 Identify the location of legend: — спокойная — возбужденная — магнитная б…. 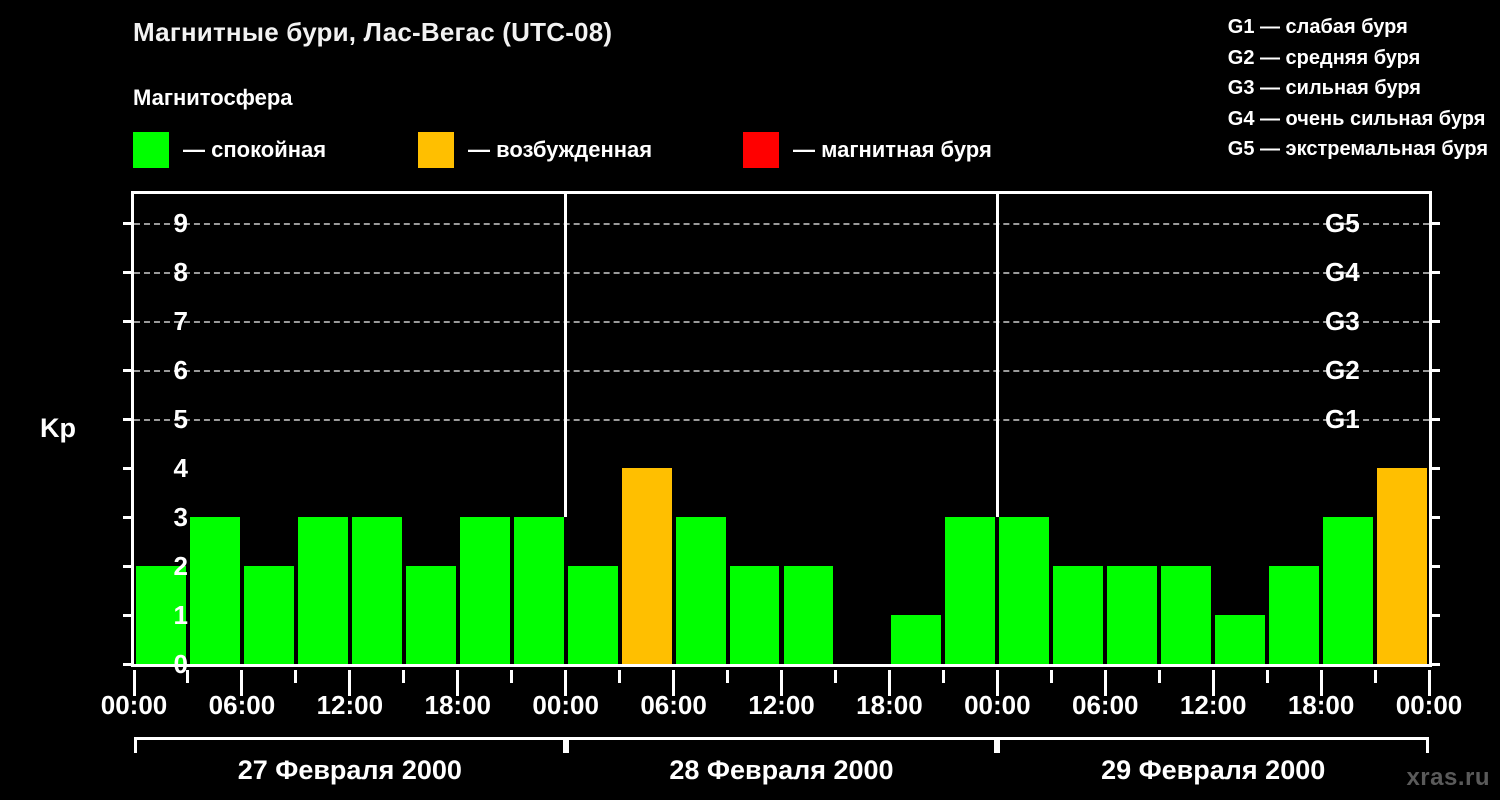
(562, 150).